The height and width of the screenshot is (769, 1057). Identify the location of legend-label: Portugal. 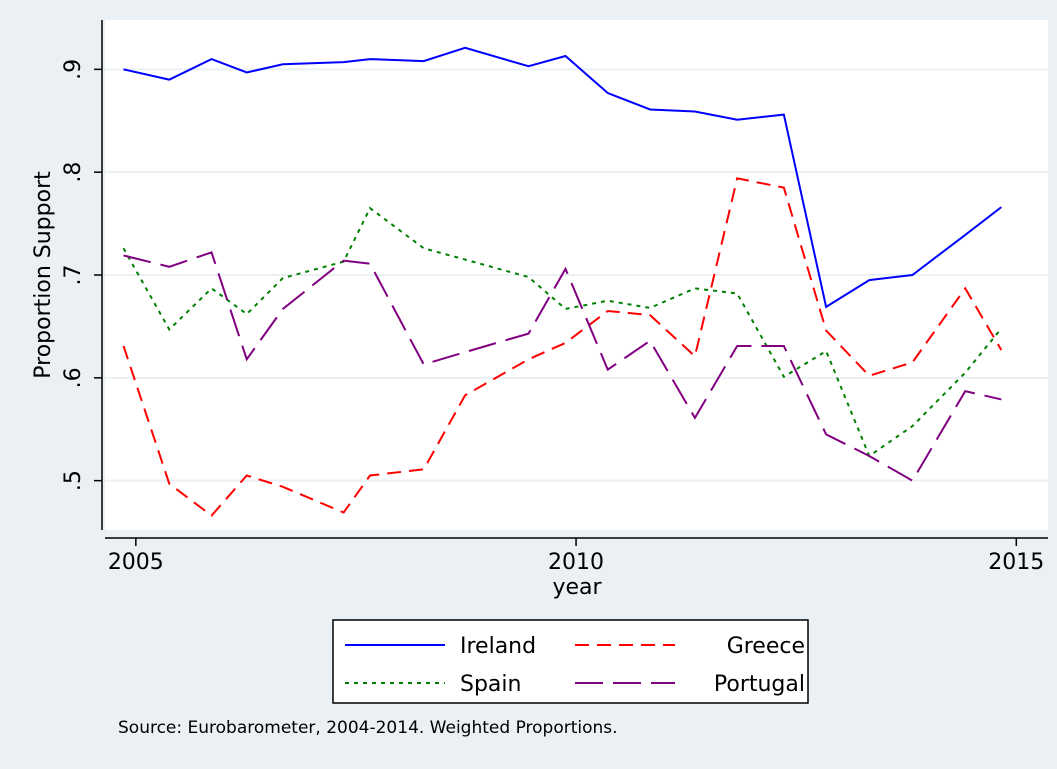
(759, 684).